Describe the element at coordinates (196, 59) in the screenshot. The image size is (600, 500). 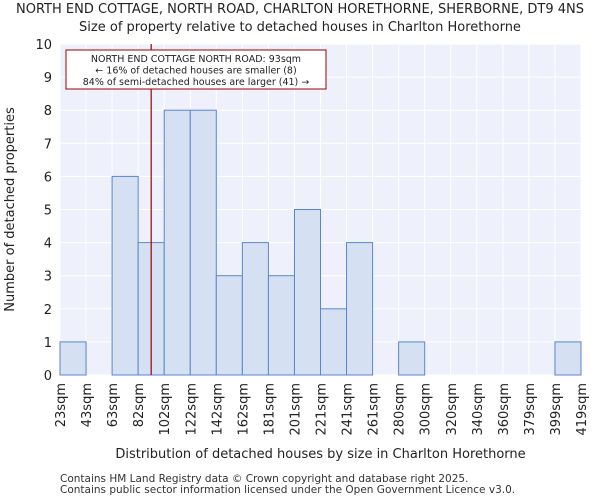
I see `annotation-line: NORTH END COTTAGE NORTH ROAD: 93sqm` at that location.